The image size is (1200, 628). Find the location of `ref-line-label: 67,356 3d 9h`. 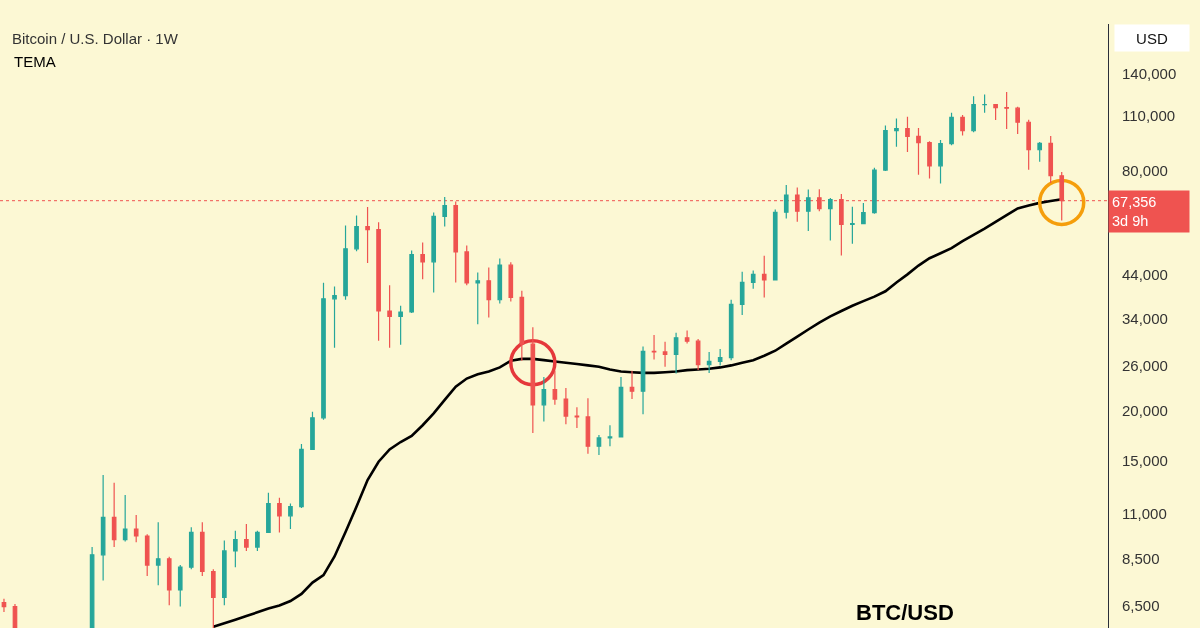

ref-line-label: 67,356 3d 9h is located at coordinates (1134, 211).